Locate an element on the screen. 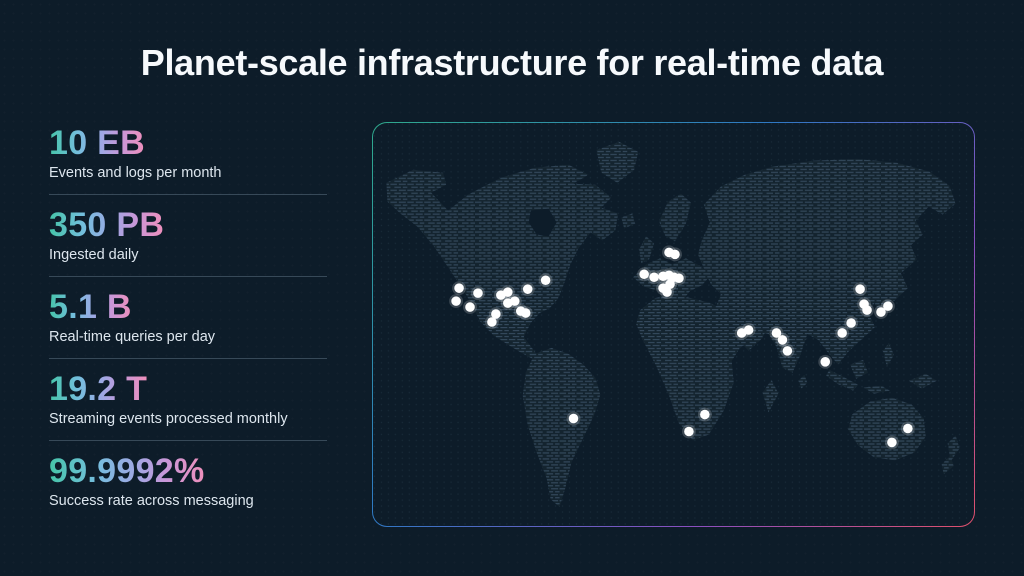  island-iceland is located at coordinates (628, 221).